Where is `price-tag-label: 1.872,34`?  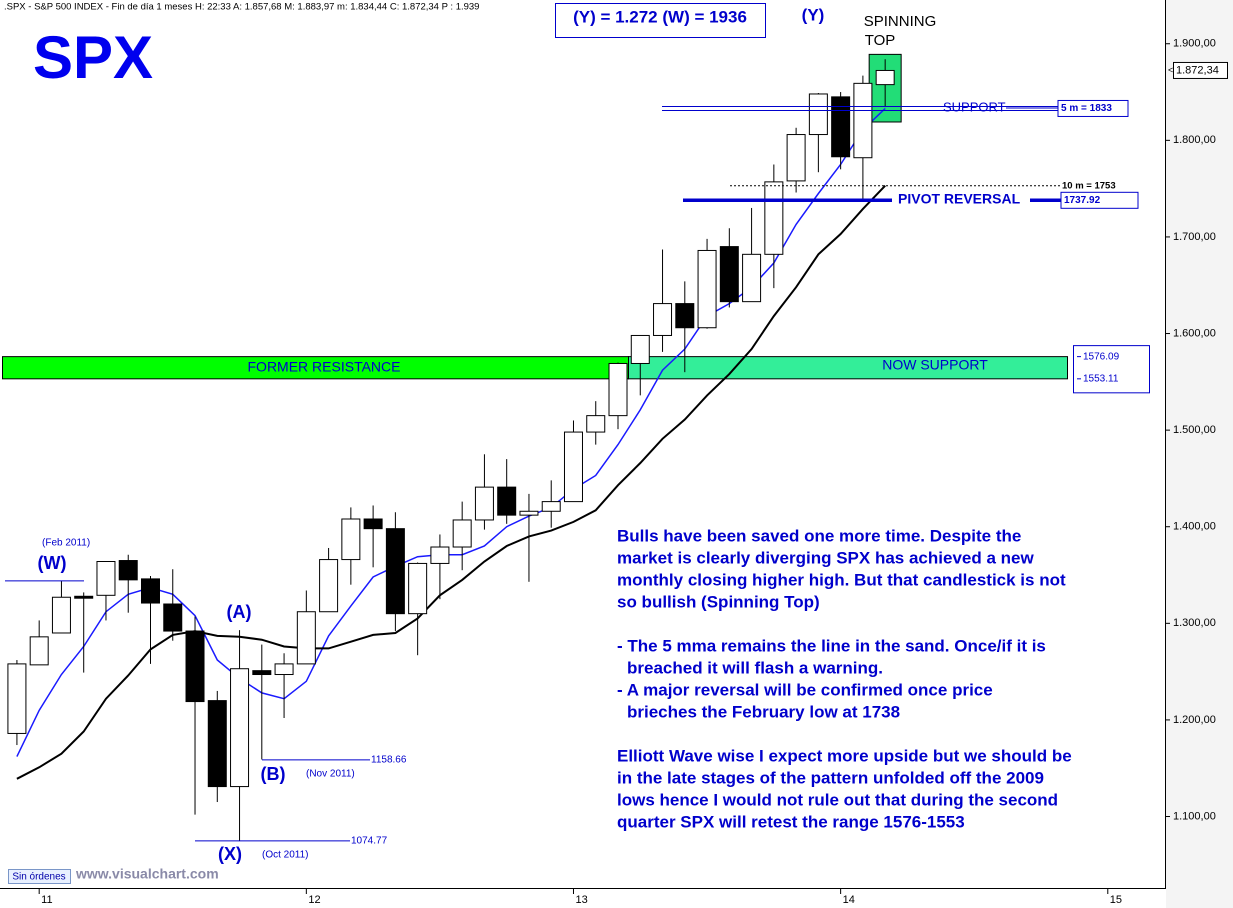 price-tag-label: 1.872,34 is located at coordinates (1197, 70).